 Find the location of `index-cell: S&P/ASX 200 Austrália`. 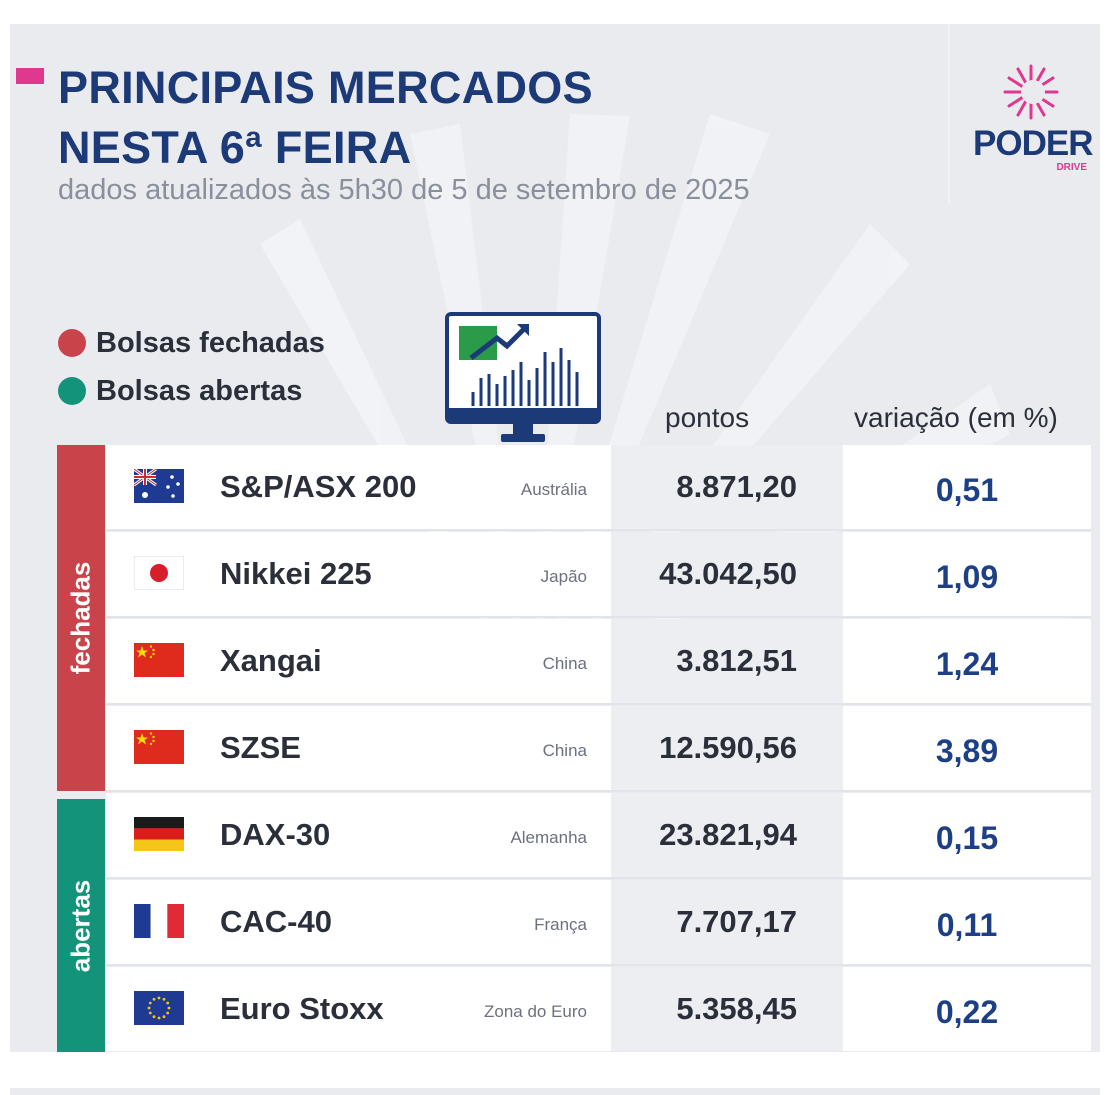

index-cell: S&P/ASX 200 Austrália is located at coordinates (358, 488).